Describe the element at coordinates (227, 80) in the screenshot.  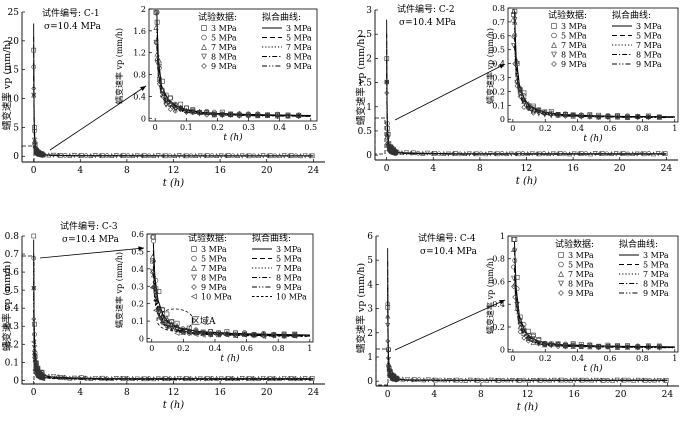
I see `panel-1-inset-series-9MPa` at that location.